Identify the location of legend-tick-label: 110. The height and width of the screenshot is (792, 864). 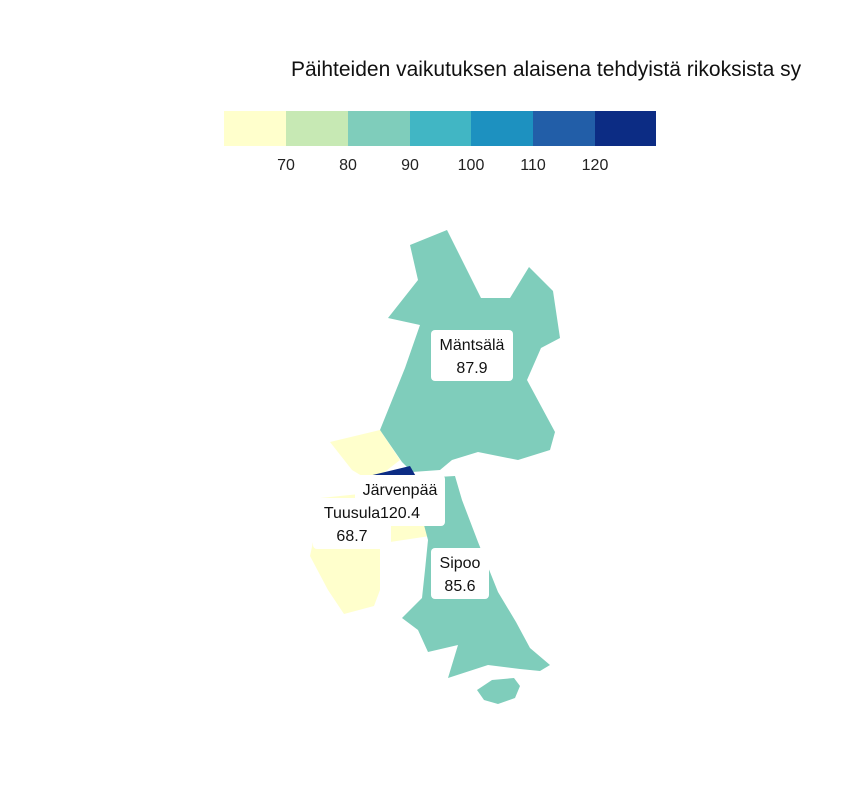
(533, 165).